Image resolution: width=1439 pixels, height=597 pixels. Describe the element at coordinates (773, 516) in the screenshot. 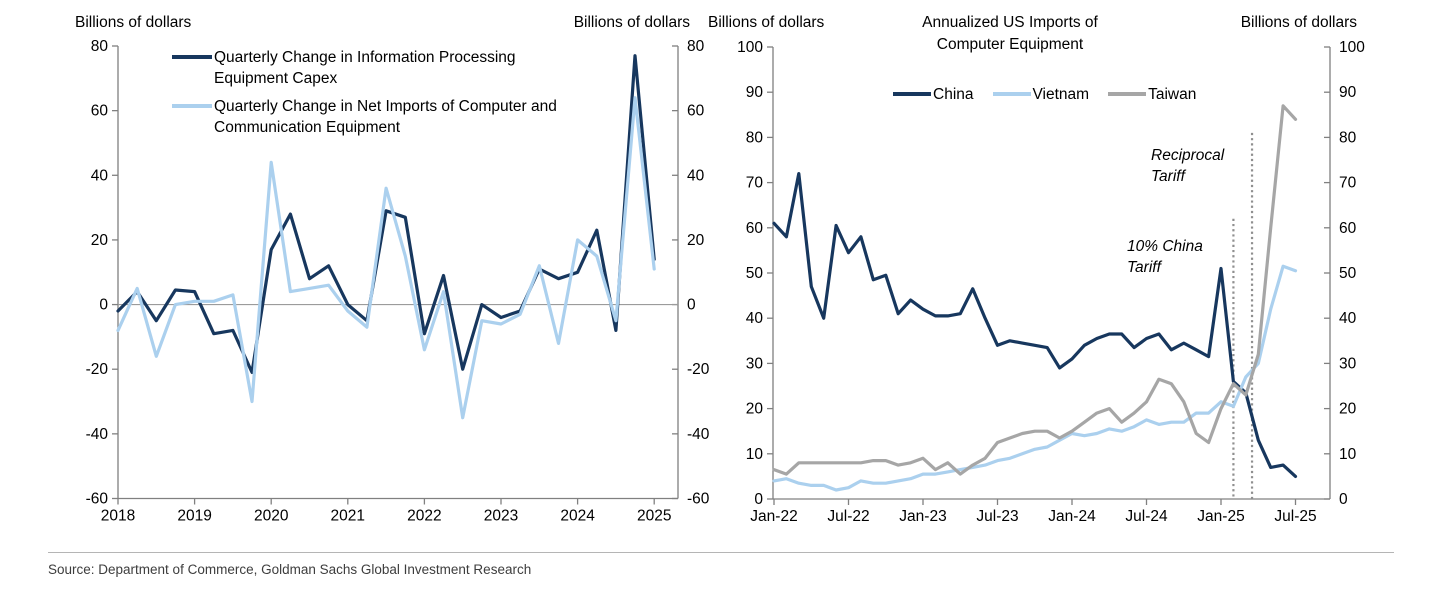

I see `right-x-tick-label: Jan-22` at that location.